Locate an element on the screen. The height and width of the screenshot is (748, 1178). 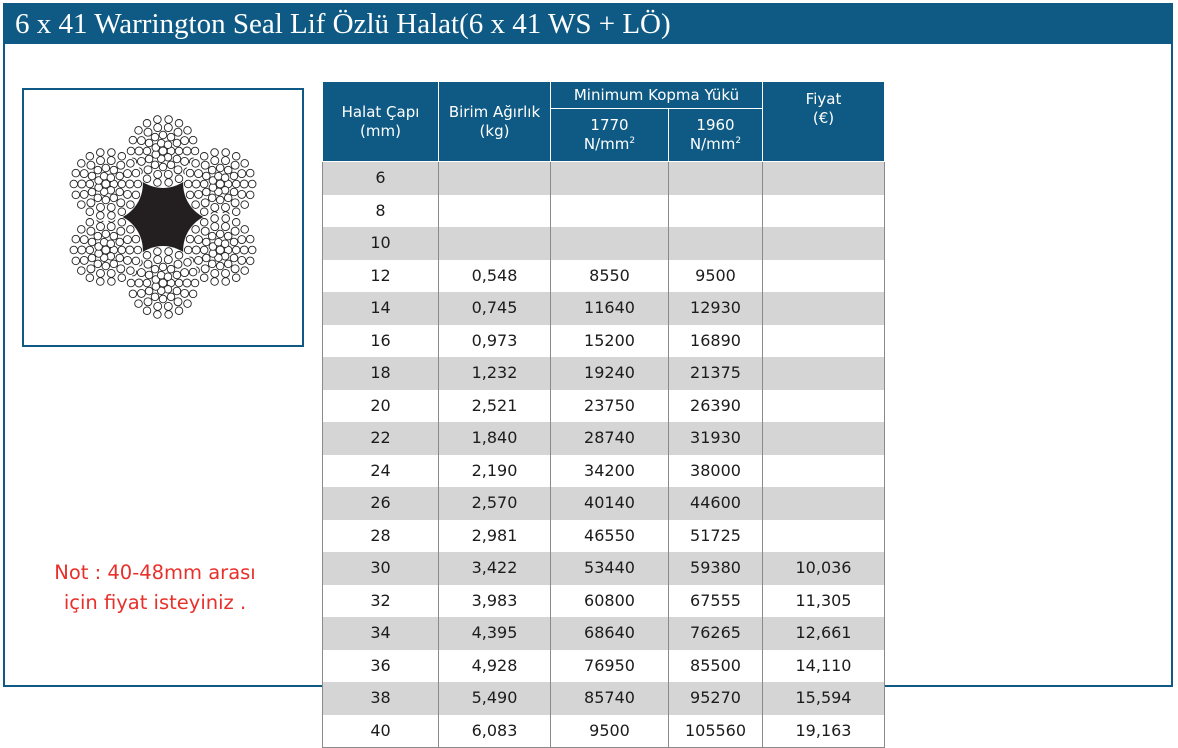
cell-load-1960: 21375 is located at coordinates (715, 373).